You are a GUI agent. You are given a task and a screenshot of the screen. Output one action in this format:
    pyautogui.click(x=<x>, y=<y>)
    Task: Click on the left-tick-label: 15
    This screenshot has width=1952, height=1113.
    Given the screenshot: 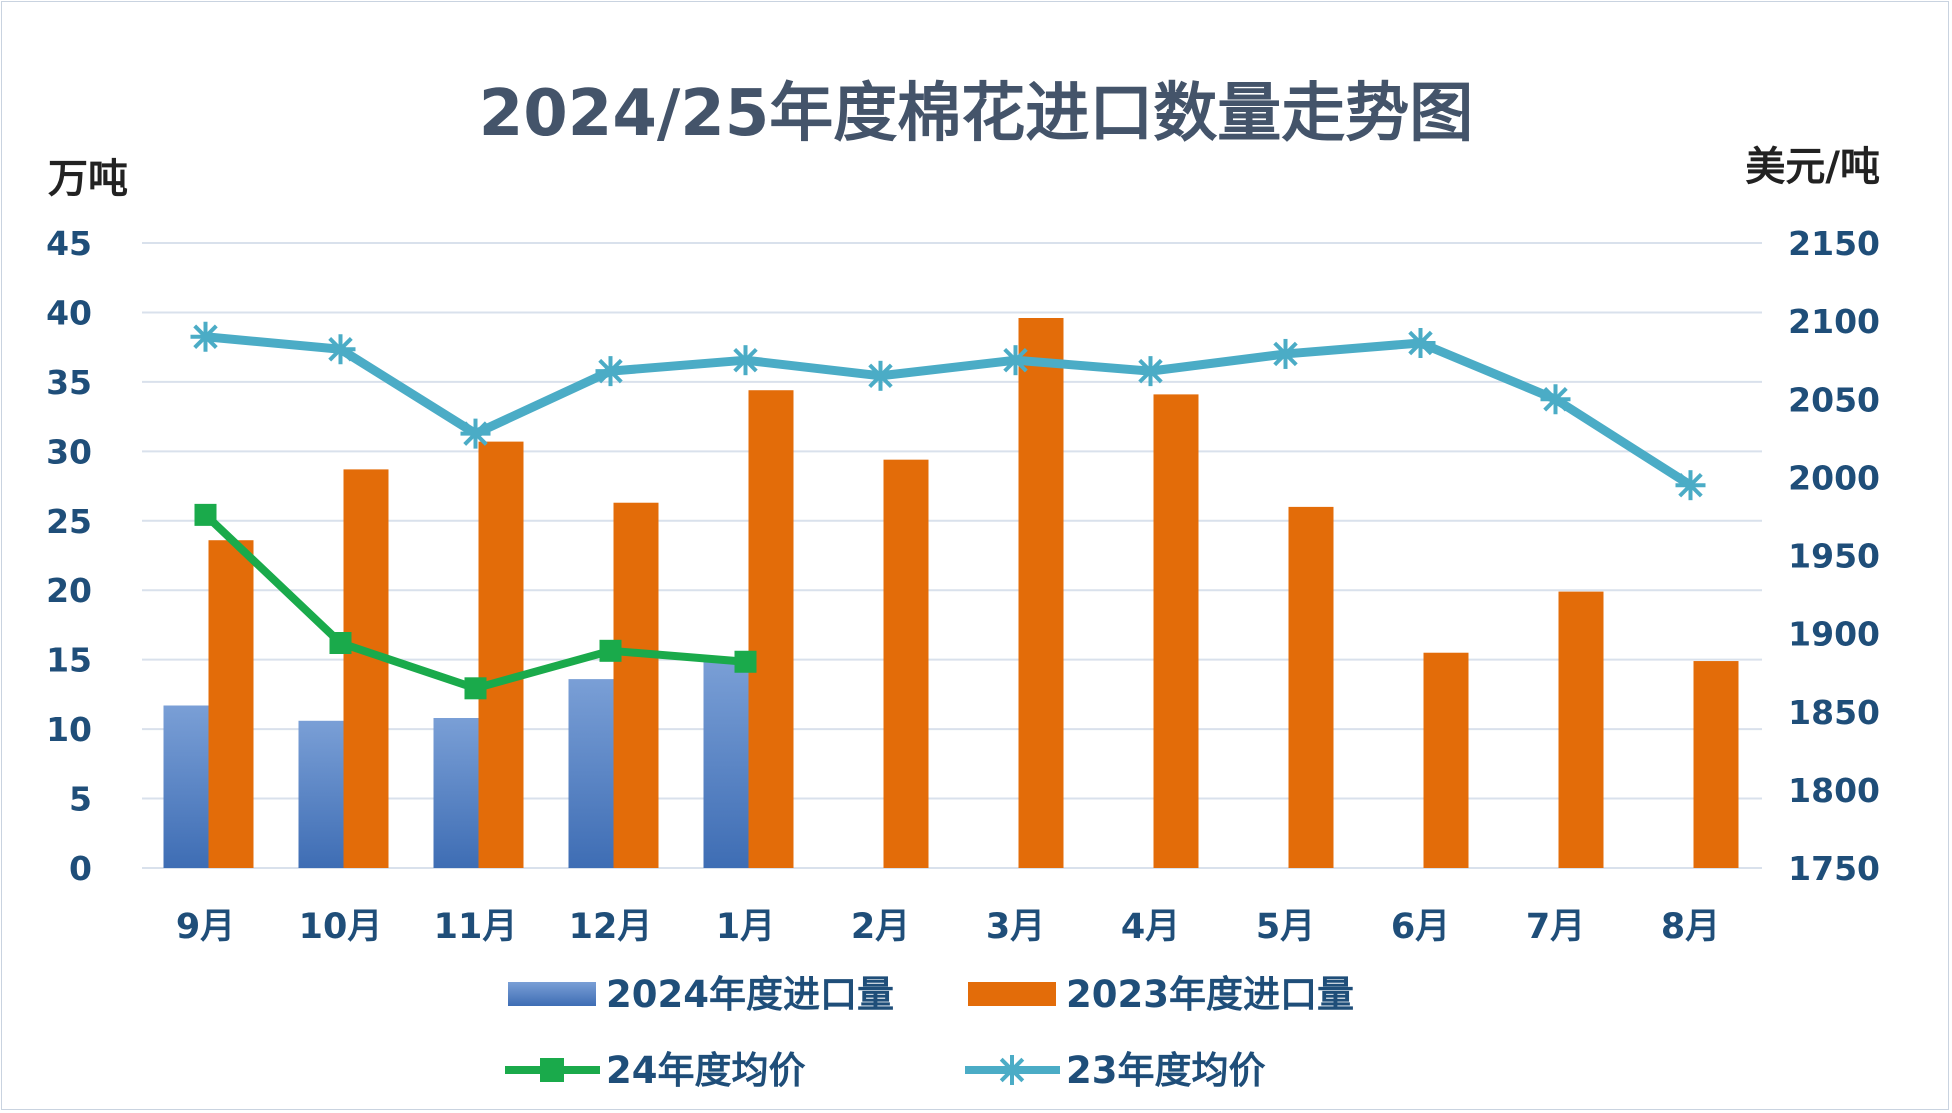 What is the action you would take?
    pyautogui.click(x=69, y=660)
    